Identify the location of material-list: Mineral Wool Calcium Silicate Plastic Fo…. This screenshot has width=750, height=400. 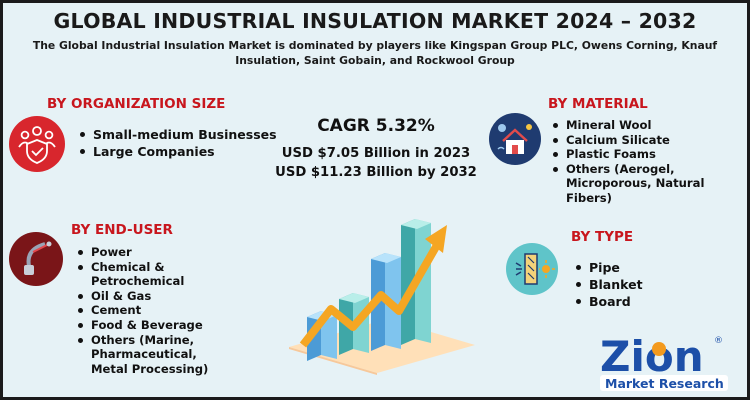
(649, 162).